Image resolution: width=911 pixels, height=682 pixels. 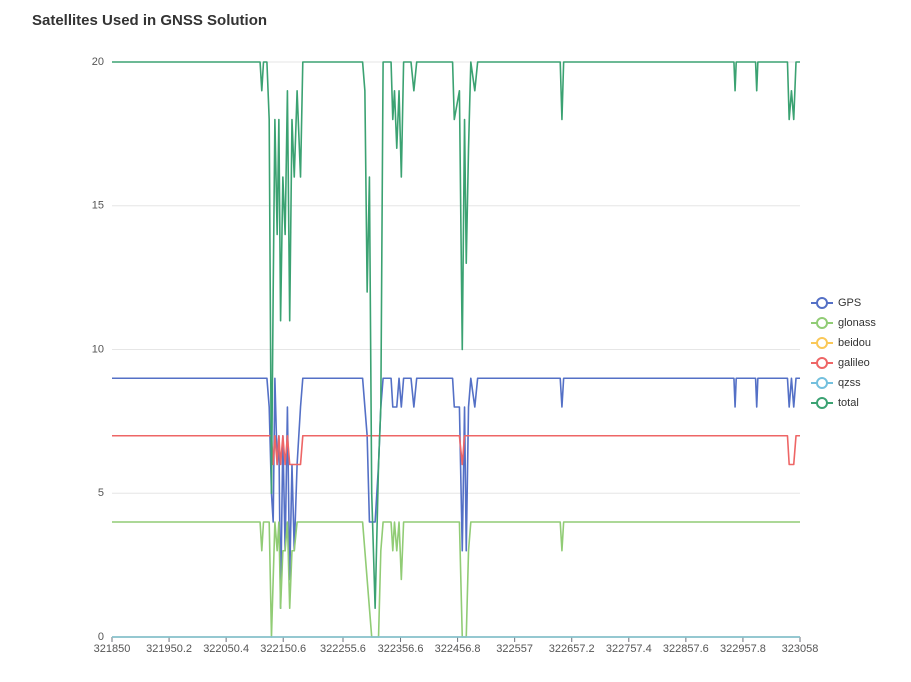 What do you see at coordinates (283, 649) in the screenshot?
I see `x-tick-label: 322150.6` at bounding box center [283, 649].